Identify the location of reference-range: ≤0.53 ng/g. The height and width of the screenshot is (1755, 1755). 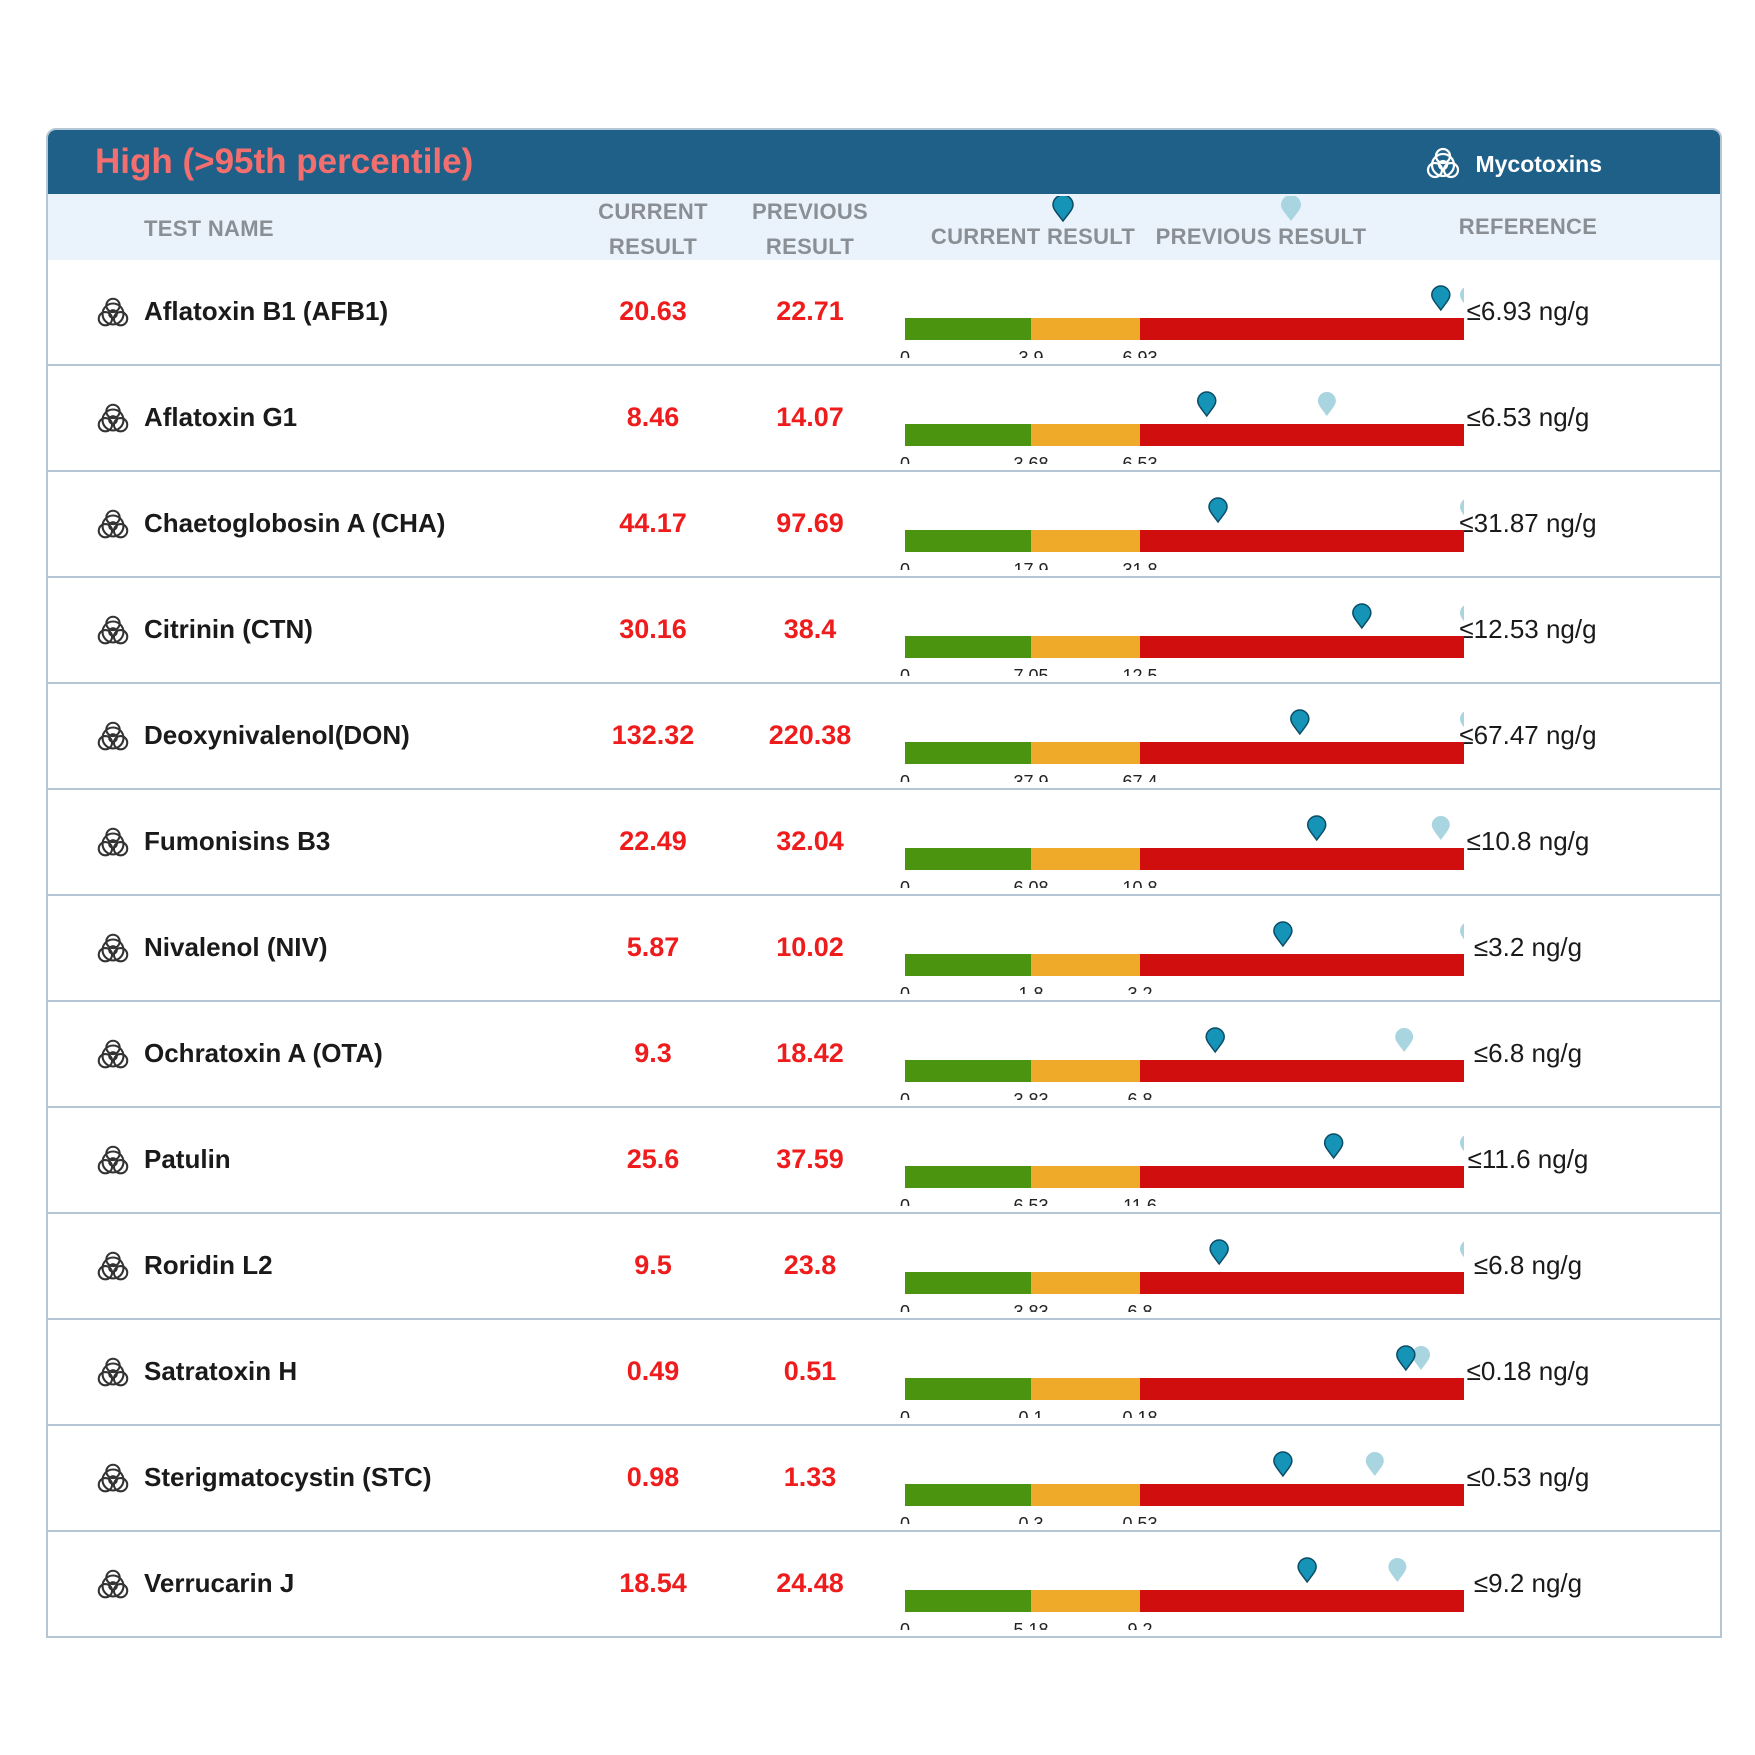
(1528, 1477).